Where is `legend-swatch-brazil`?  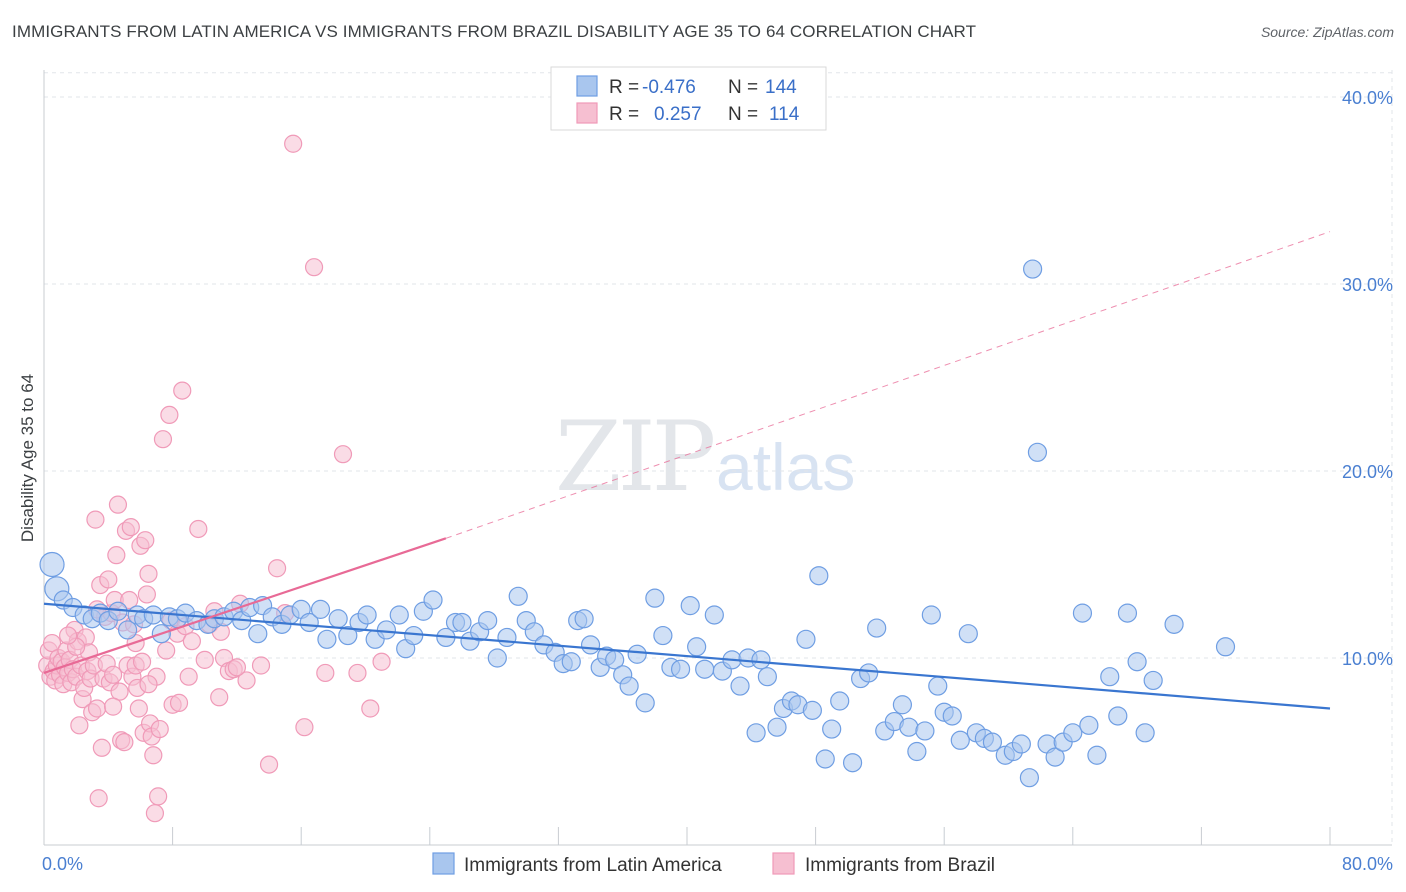 legend-swatch-brazil is located at coordinates (587, 113).